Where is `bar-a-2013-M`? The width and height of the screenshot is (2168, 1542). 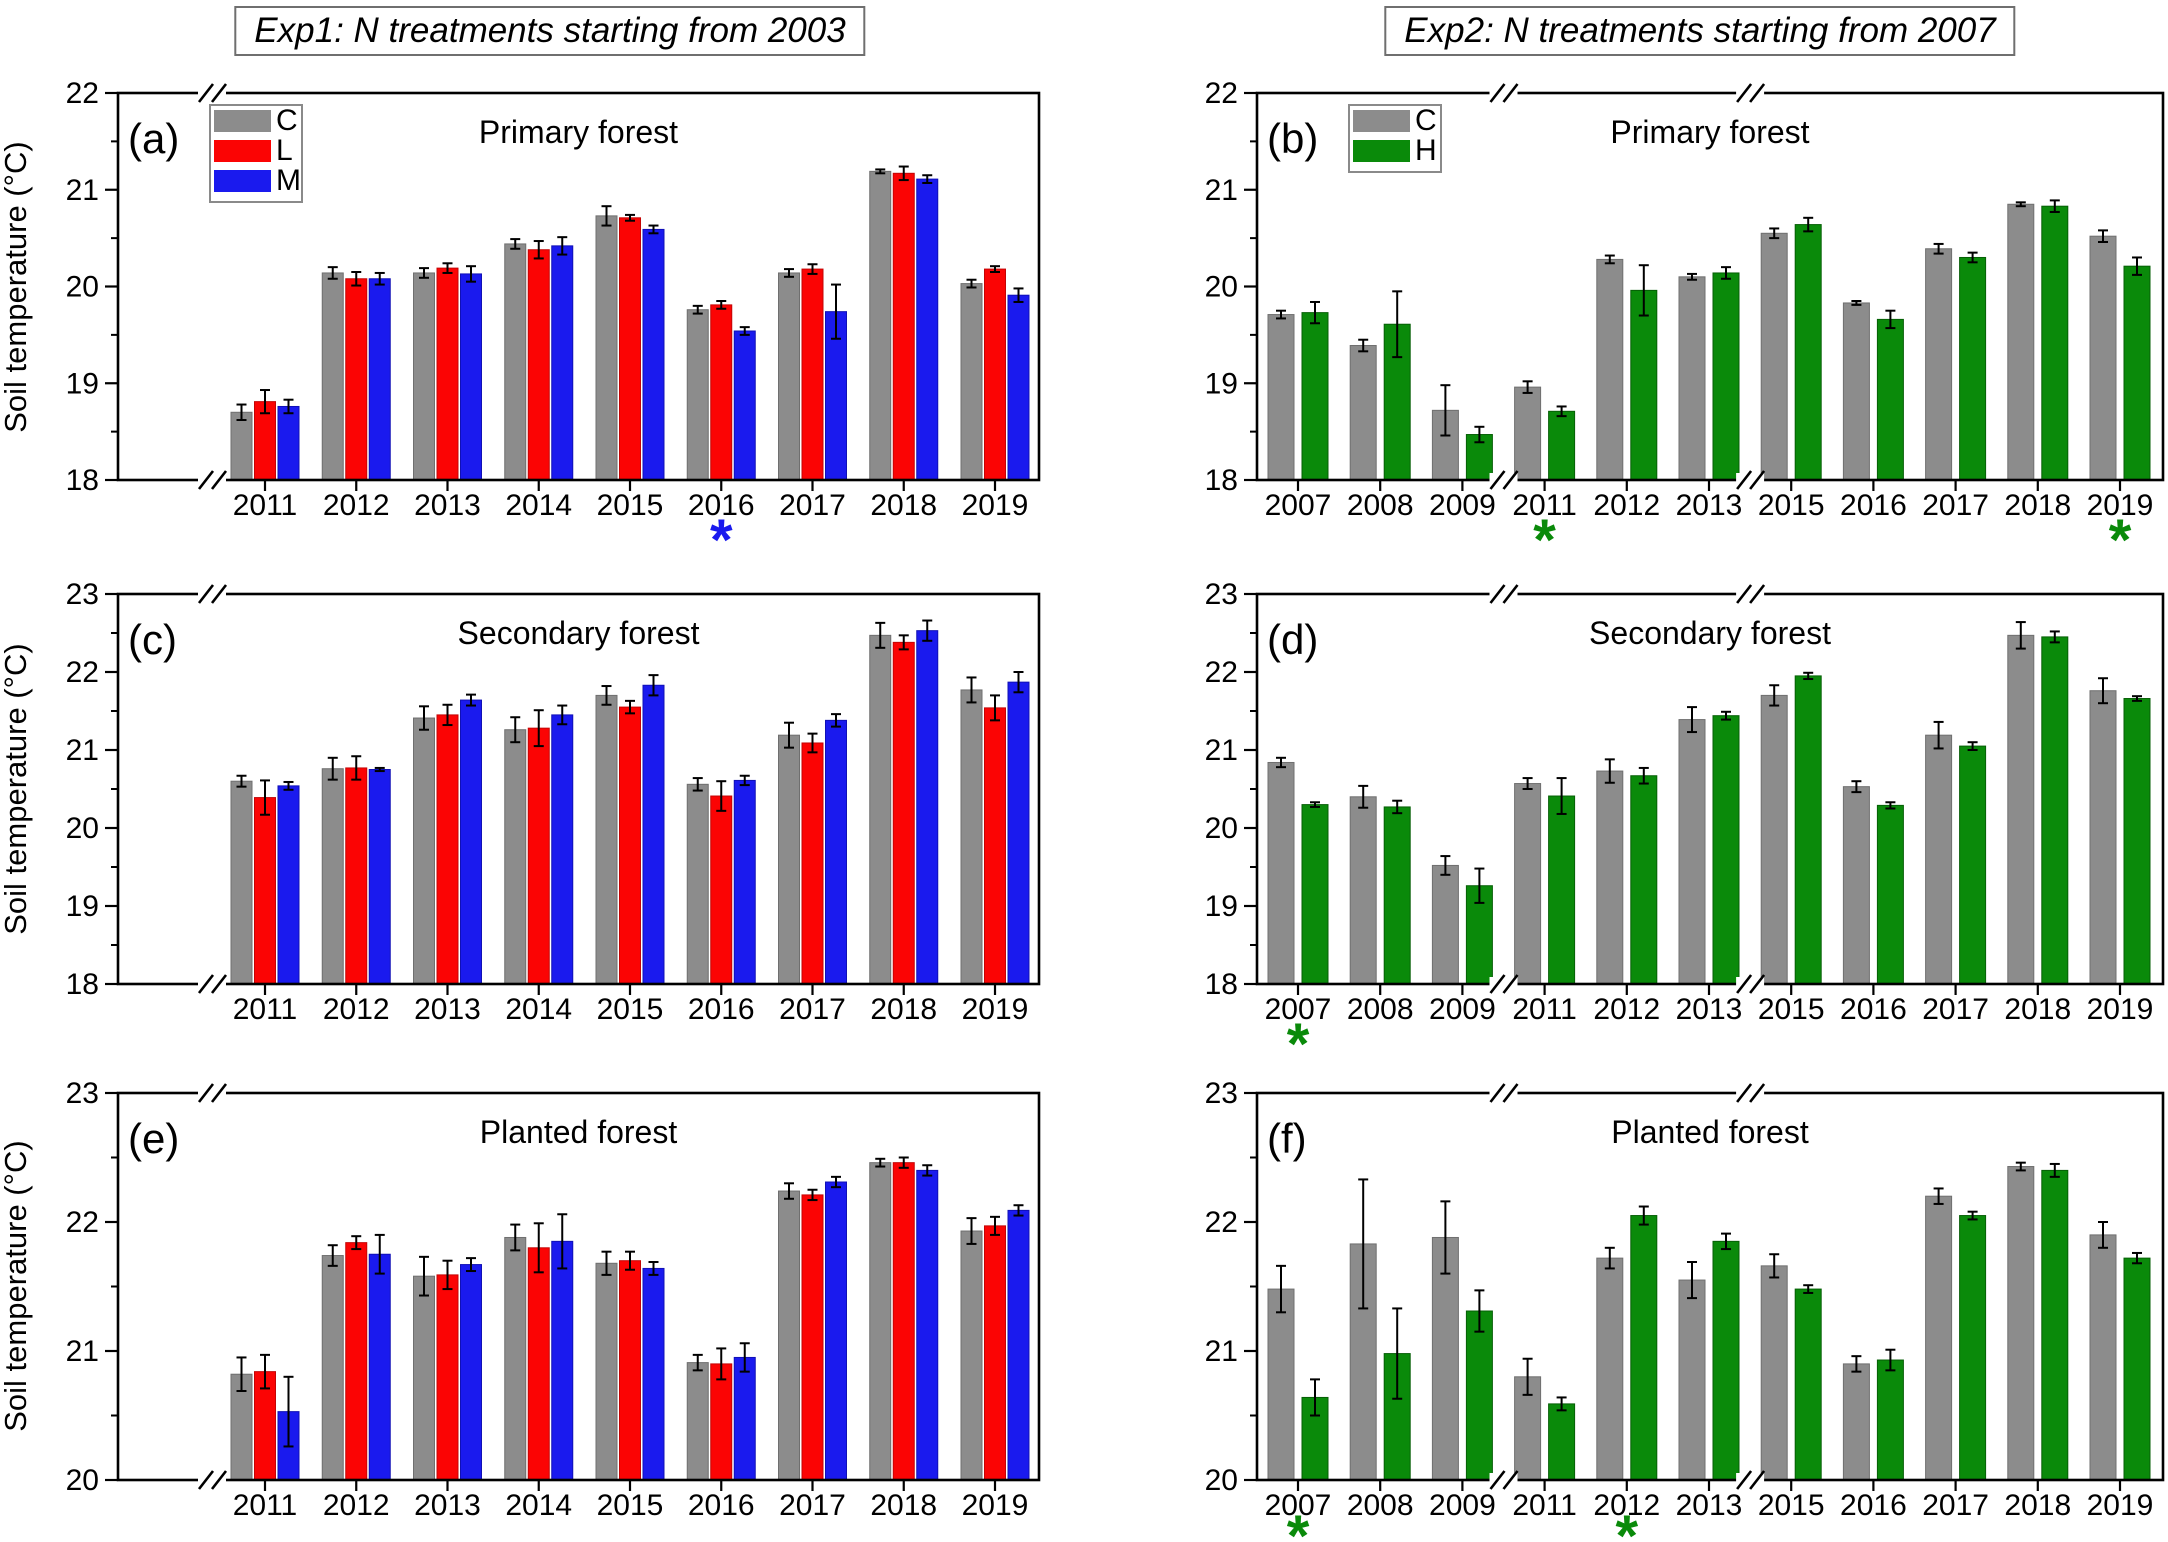
bar-a-2013-M is located at coordinates (471, 377).